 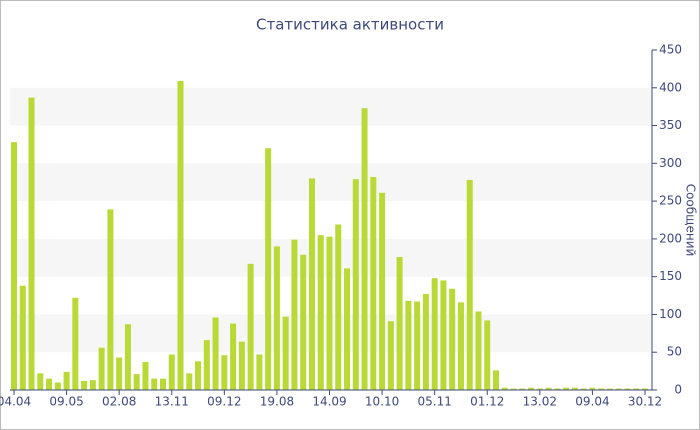 I want to click on y-tick-label: 100, so click(x=670, y=314).